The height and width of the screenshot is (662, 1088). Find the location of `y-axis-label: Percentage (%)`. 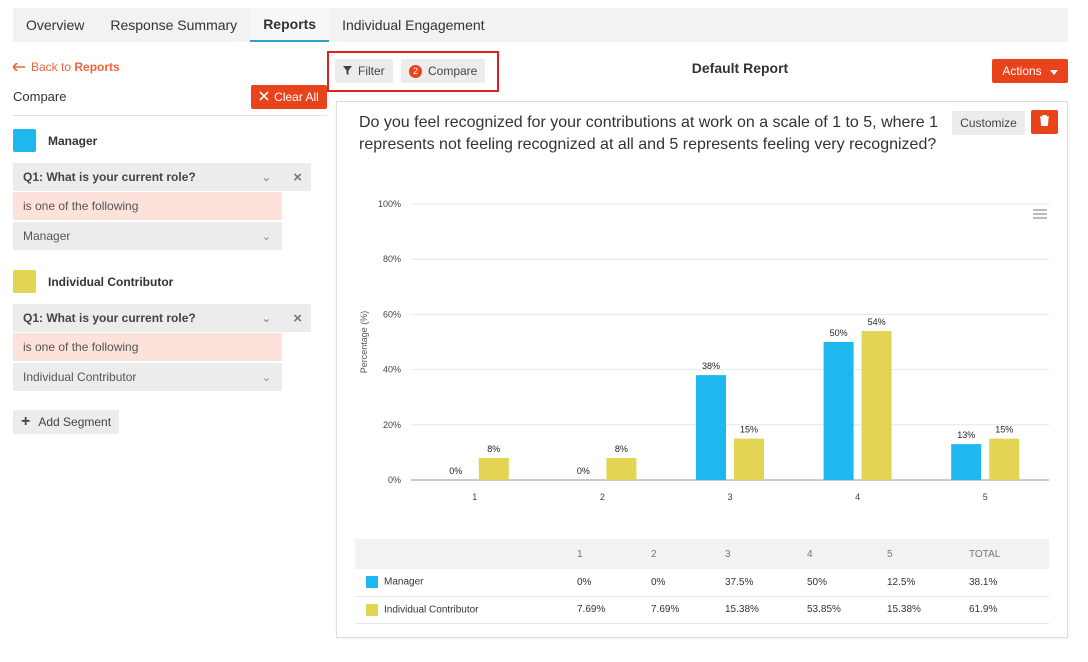

y-axis-label: Percentage (%) is located at coordinates (364, 342).